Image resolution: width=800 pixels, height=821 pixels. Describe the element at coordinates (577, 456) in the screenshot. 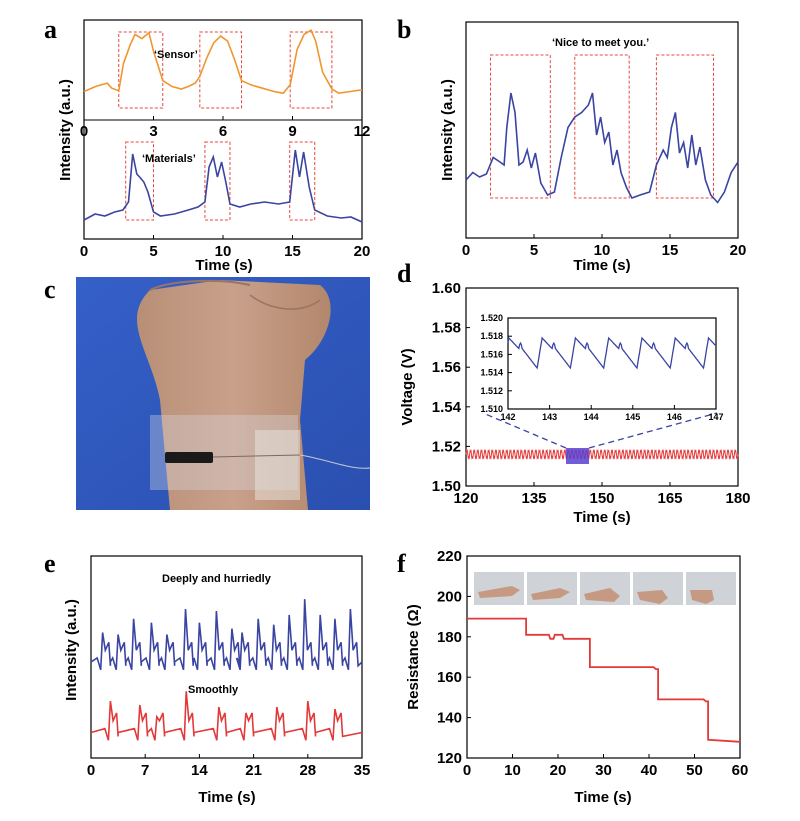

I see `panel-d-zoom-region` at that location.